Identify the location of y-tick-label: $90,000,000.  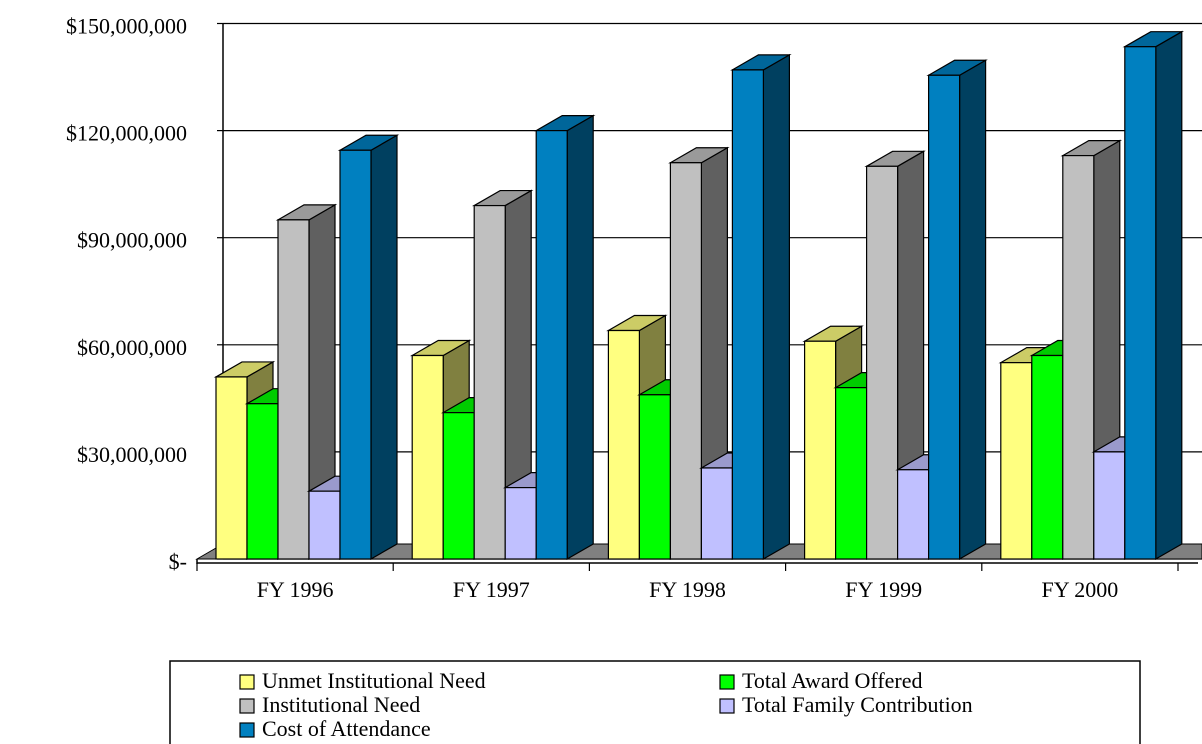
(132, 240).